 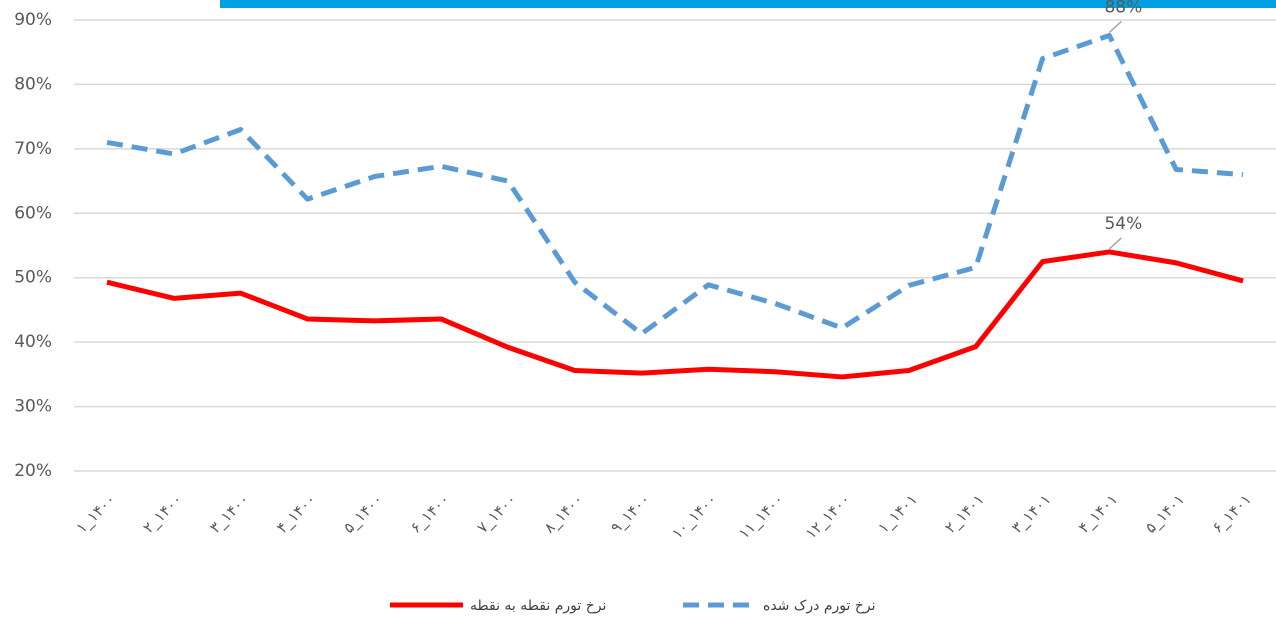 What do you see at coordinates (33, 84) in the screenshot?
I see `y-tick-label: 80%` at bounding box center [33, 84].